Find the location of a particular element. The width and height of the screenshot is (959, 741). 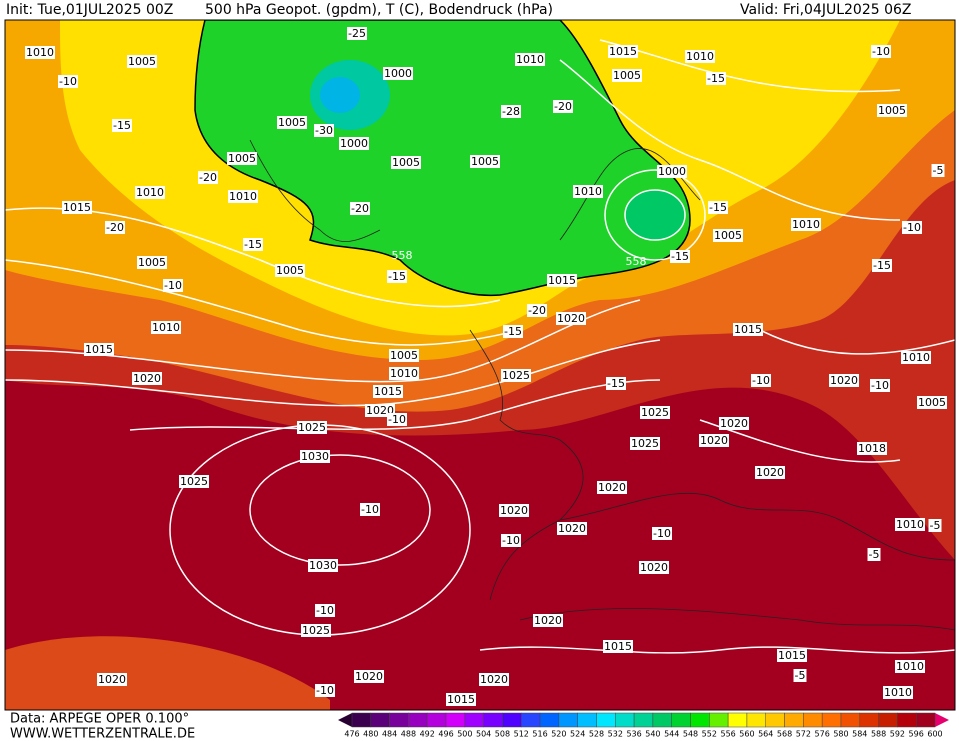

isobar-label: 1030 is located at coordinates (323, 565).